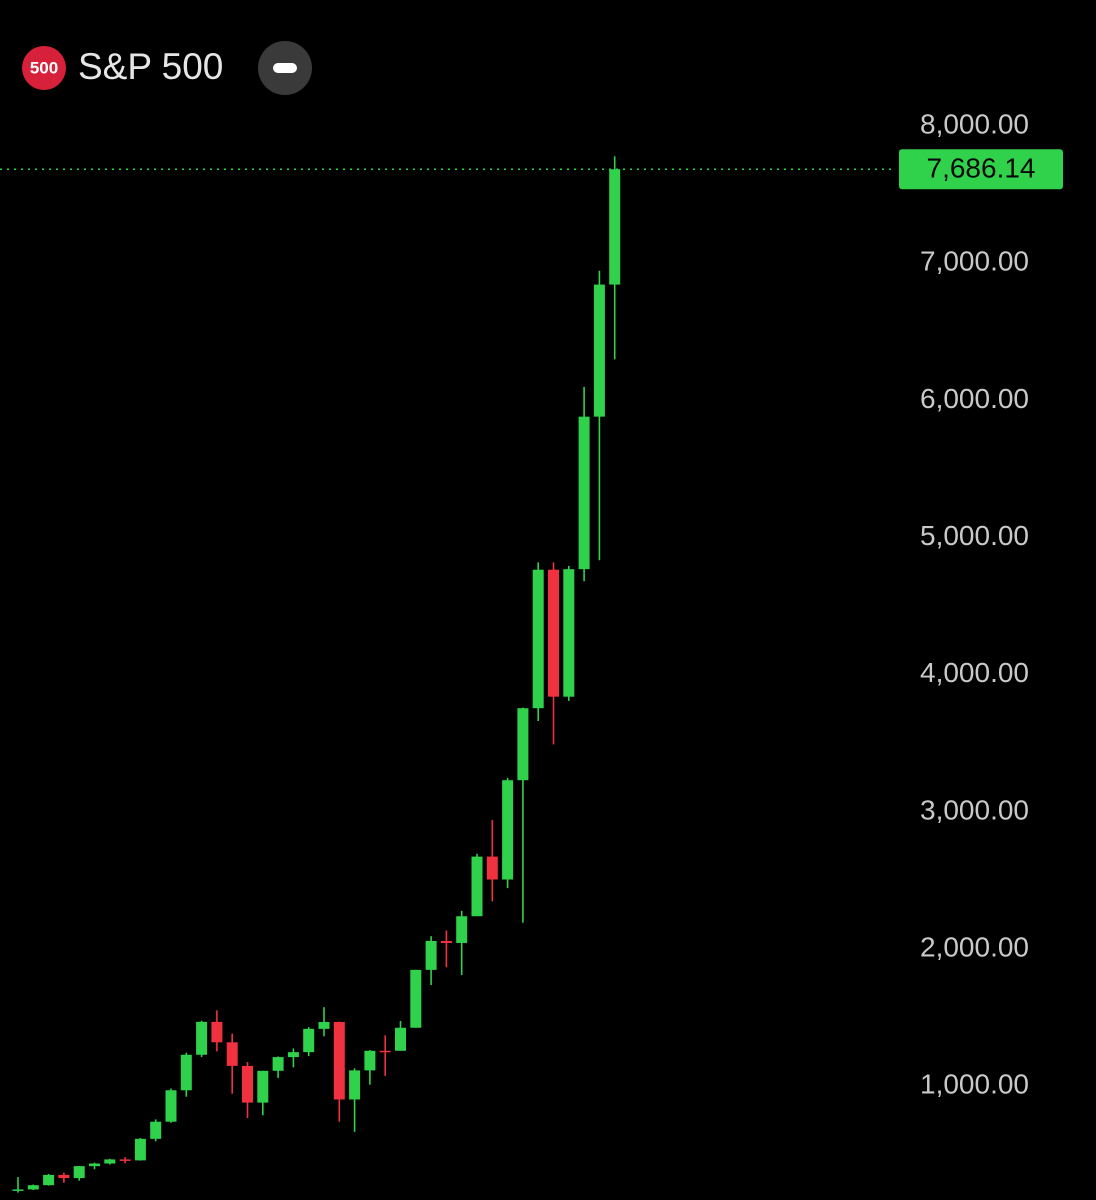 This screenshot has width=1096, height=1200. I want to click on header: 500 S&P 500, so click(167, 68).